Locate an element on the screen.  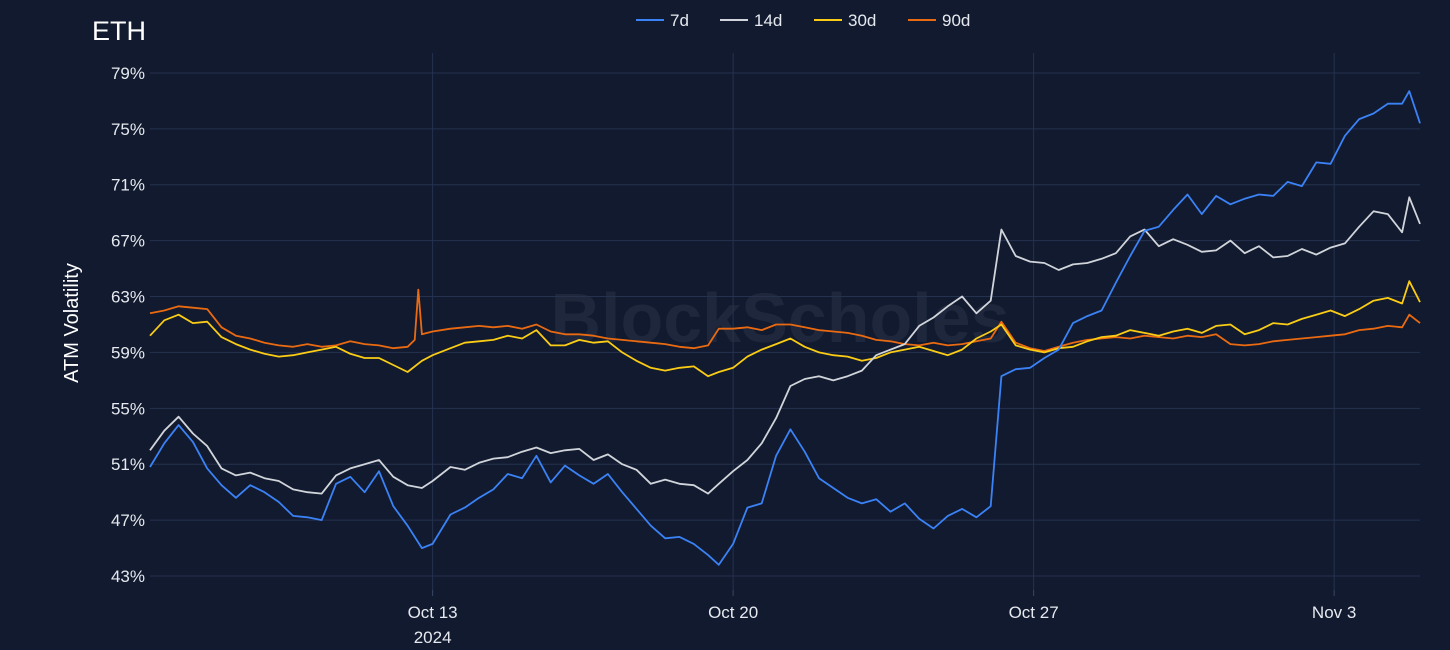
y-tick-label: 79% is located at coordinates (128, 73).